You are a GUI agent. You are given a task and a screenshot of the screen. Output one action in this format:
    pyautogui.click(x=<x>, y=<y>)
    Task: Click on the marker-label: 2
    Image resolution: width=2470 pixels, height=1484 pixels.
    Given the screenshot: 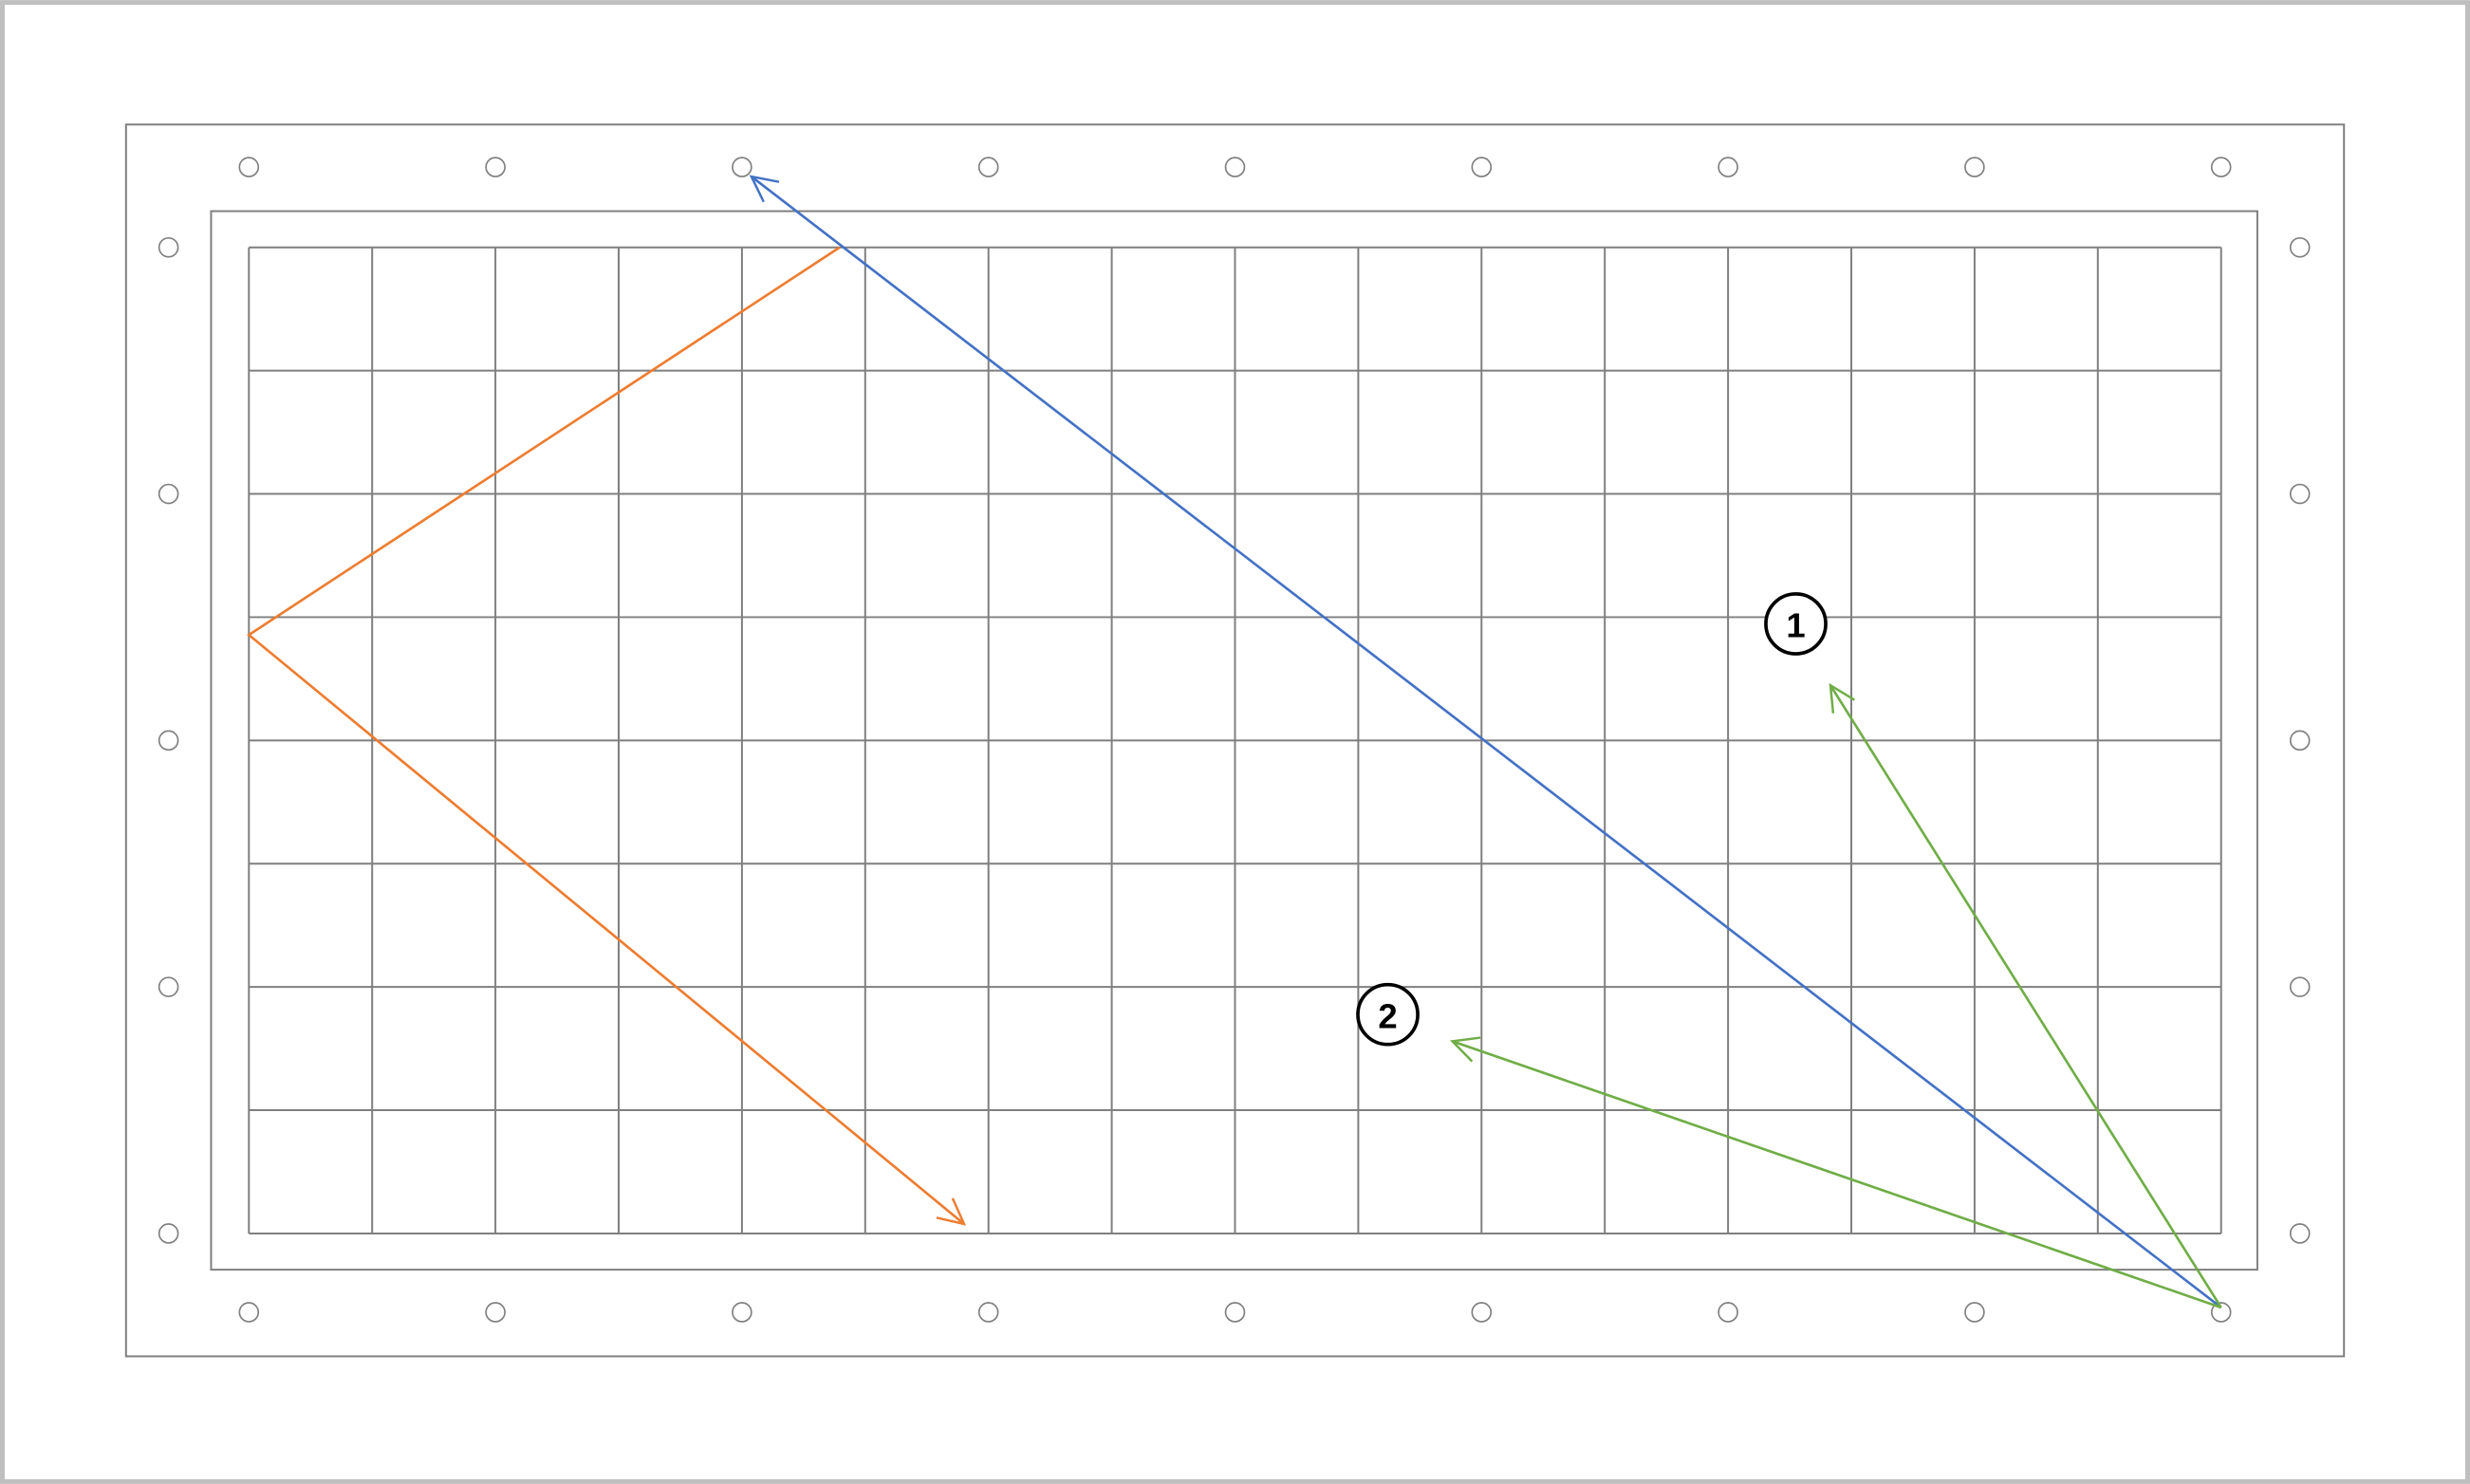 What is the action you would take?
    pyautogui.click(x=1387, y=1015)
    